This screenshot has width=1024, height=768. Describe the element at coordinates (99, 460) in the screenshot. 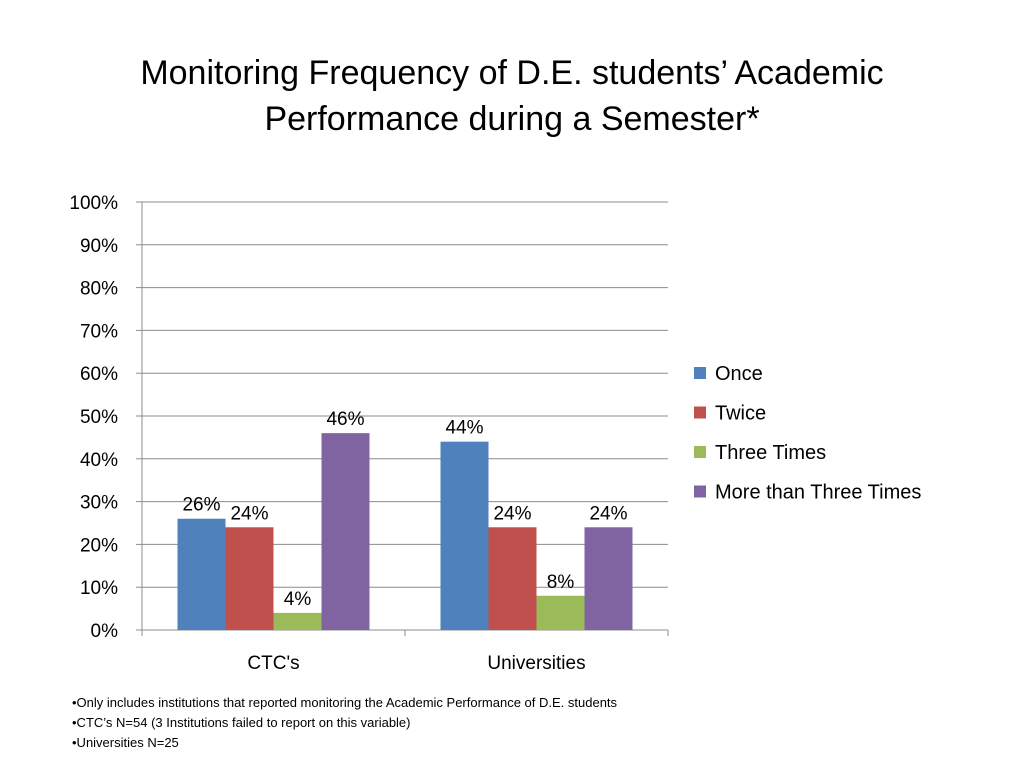

I see `y-tick-label: 40%` at that location.